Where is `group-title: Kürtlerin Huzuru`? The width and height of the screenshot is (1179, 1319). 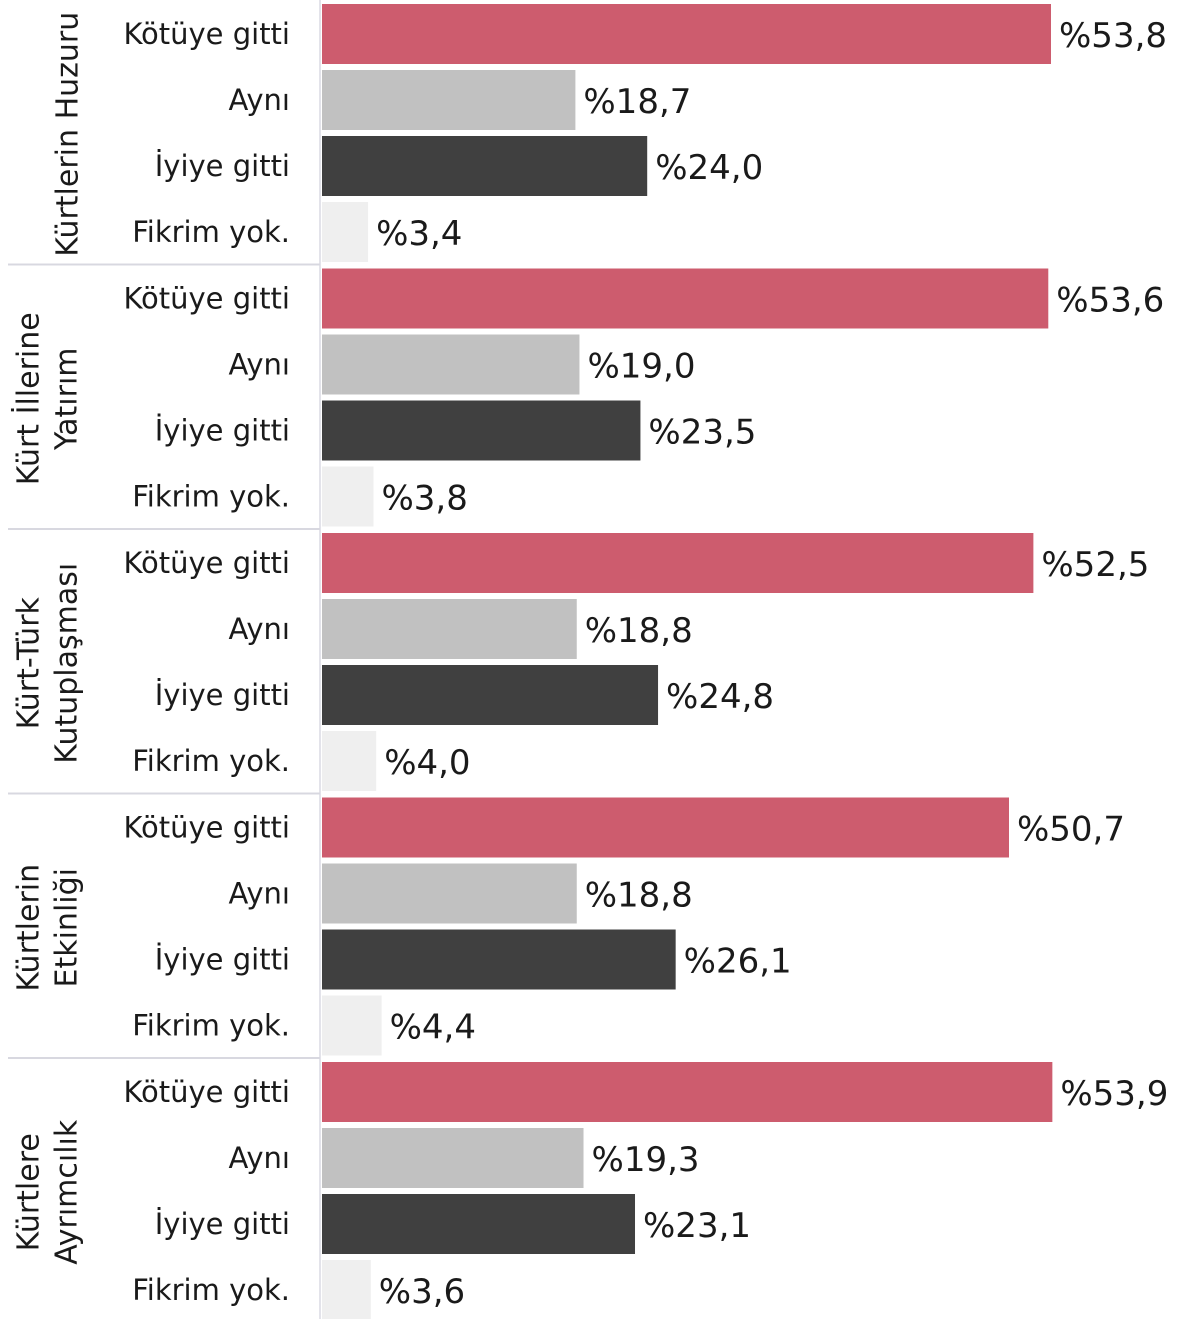 group-title: Kürtlerin Huzuru is located at coordinates (68, 134).